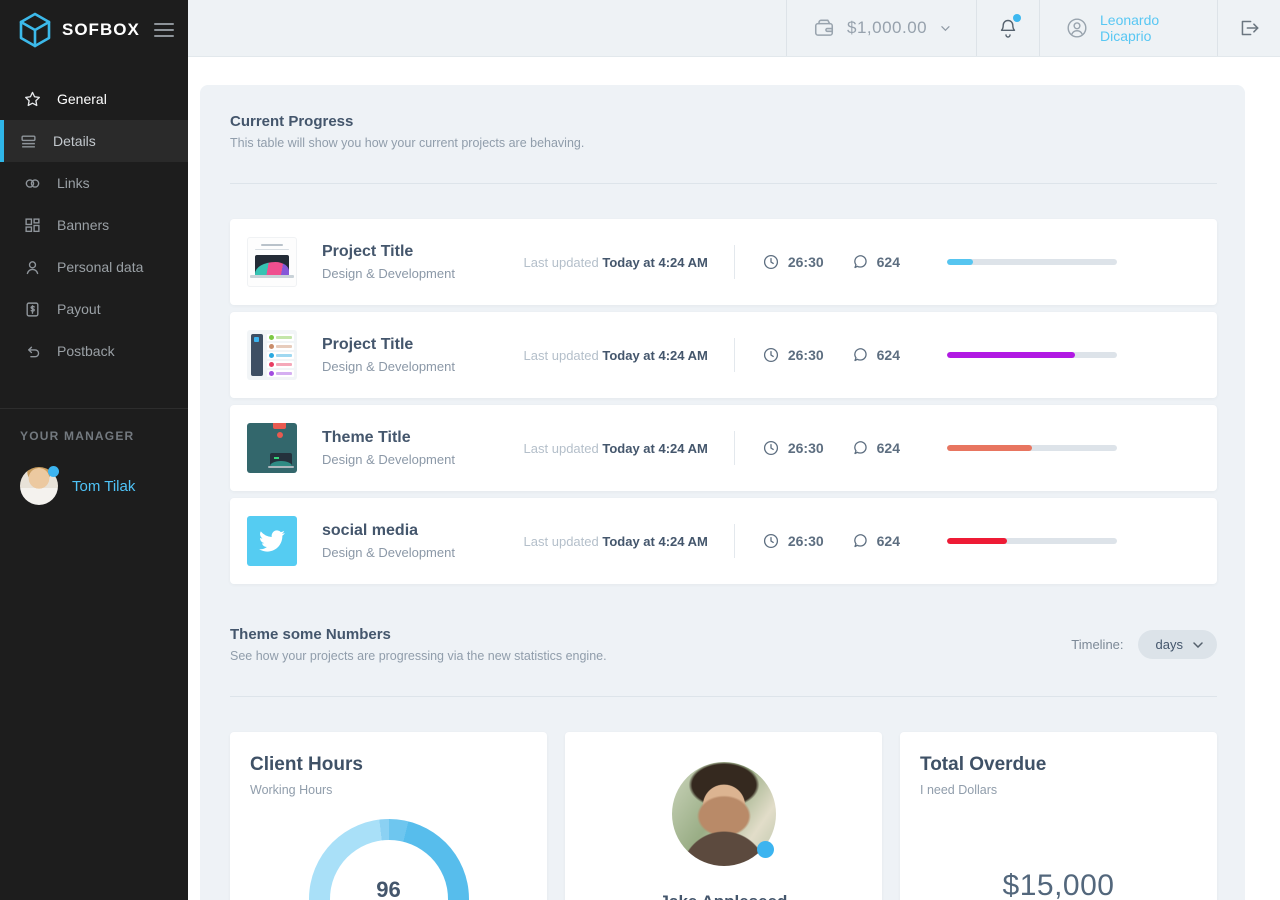 Image resolution: width=1280 pixels, height=900 pixels. Describe the element at coordinates (82, 99) in the screenshot. I see `sidebar-item-label: General` at that location.